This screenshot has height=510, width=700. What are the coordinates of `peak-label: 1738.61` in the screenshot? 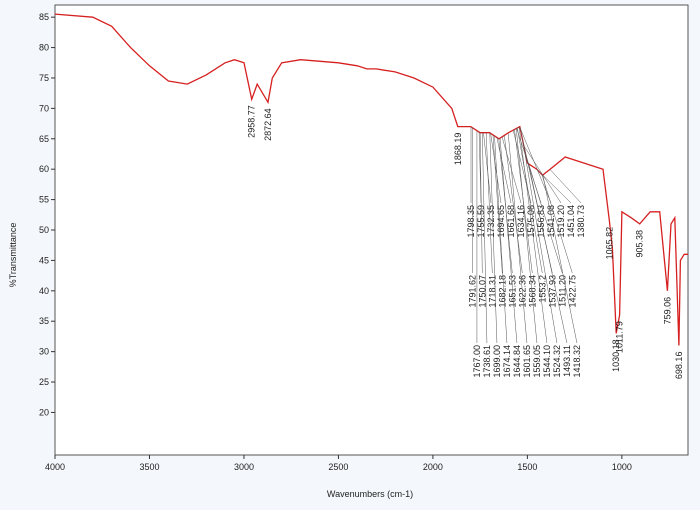 It's located at (487, 361).